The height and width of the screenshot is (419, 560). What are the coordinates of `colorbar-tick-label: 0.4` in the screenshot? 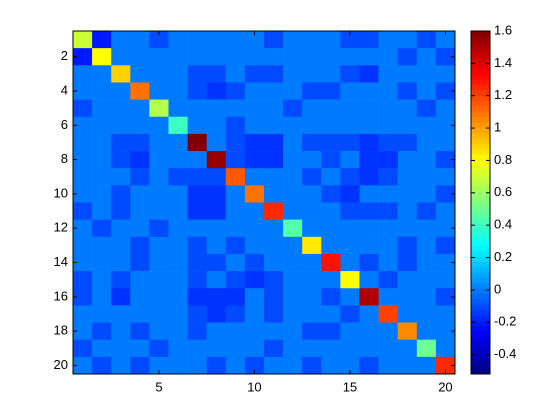 It's located at (503, 224).